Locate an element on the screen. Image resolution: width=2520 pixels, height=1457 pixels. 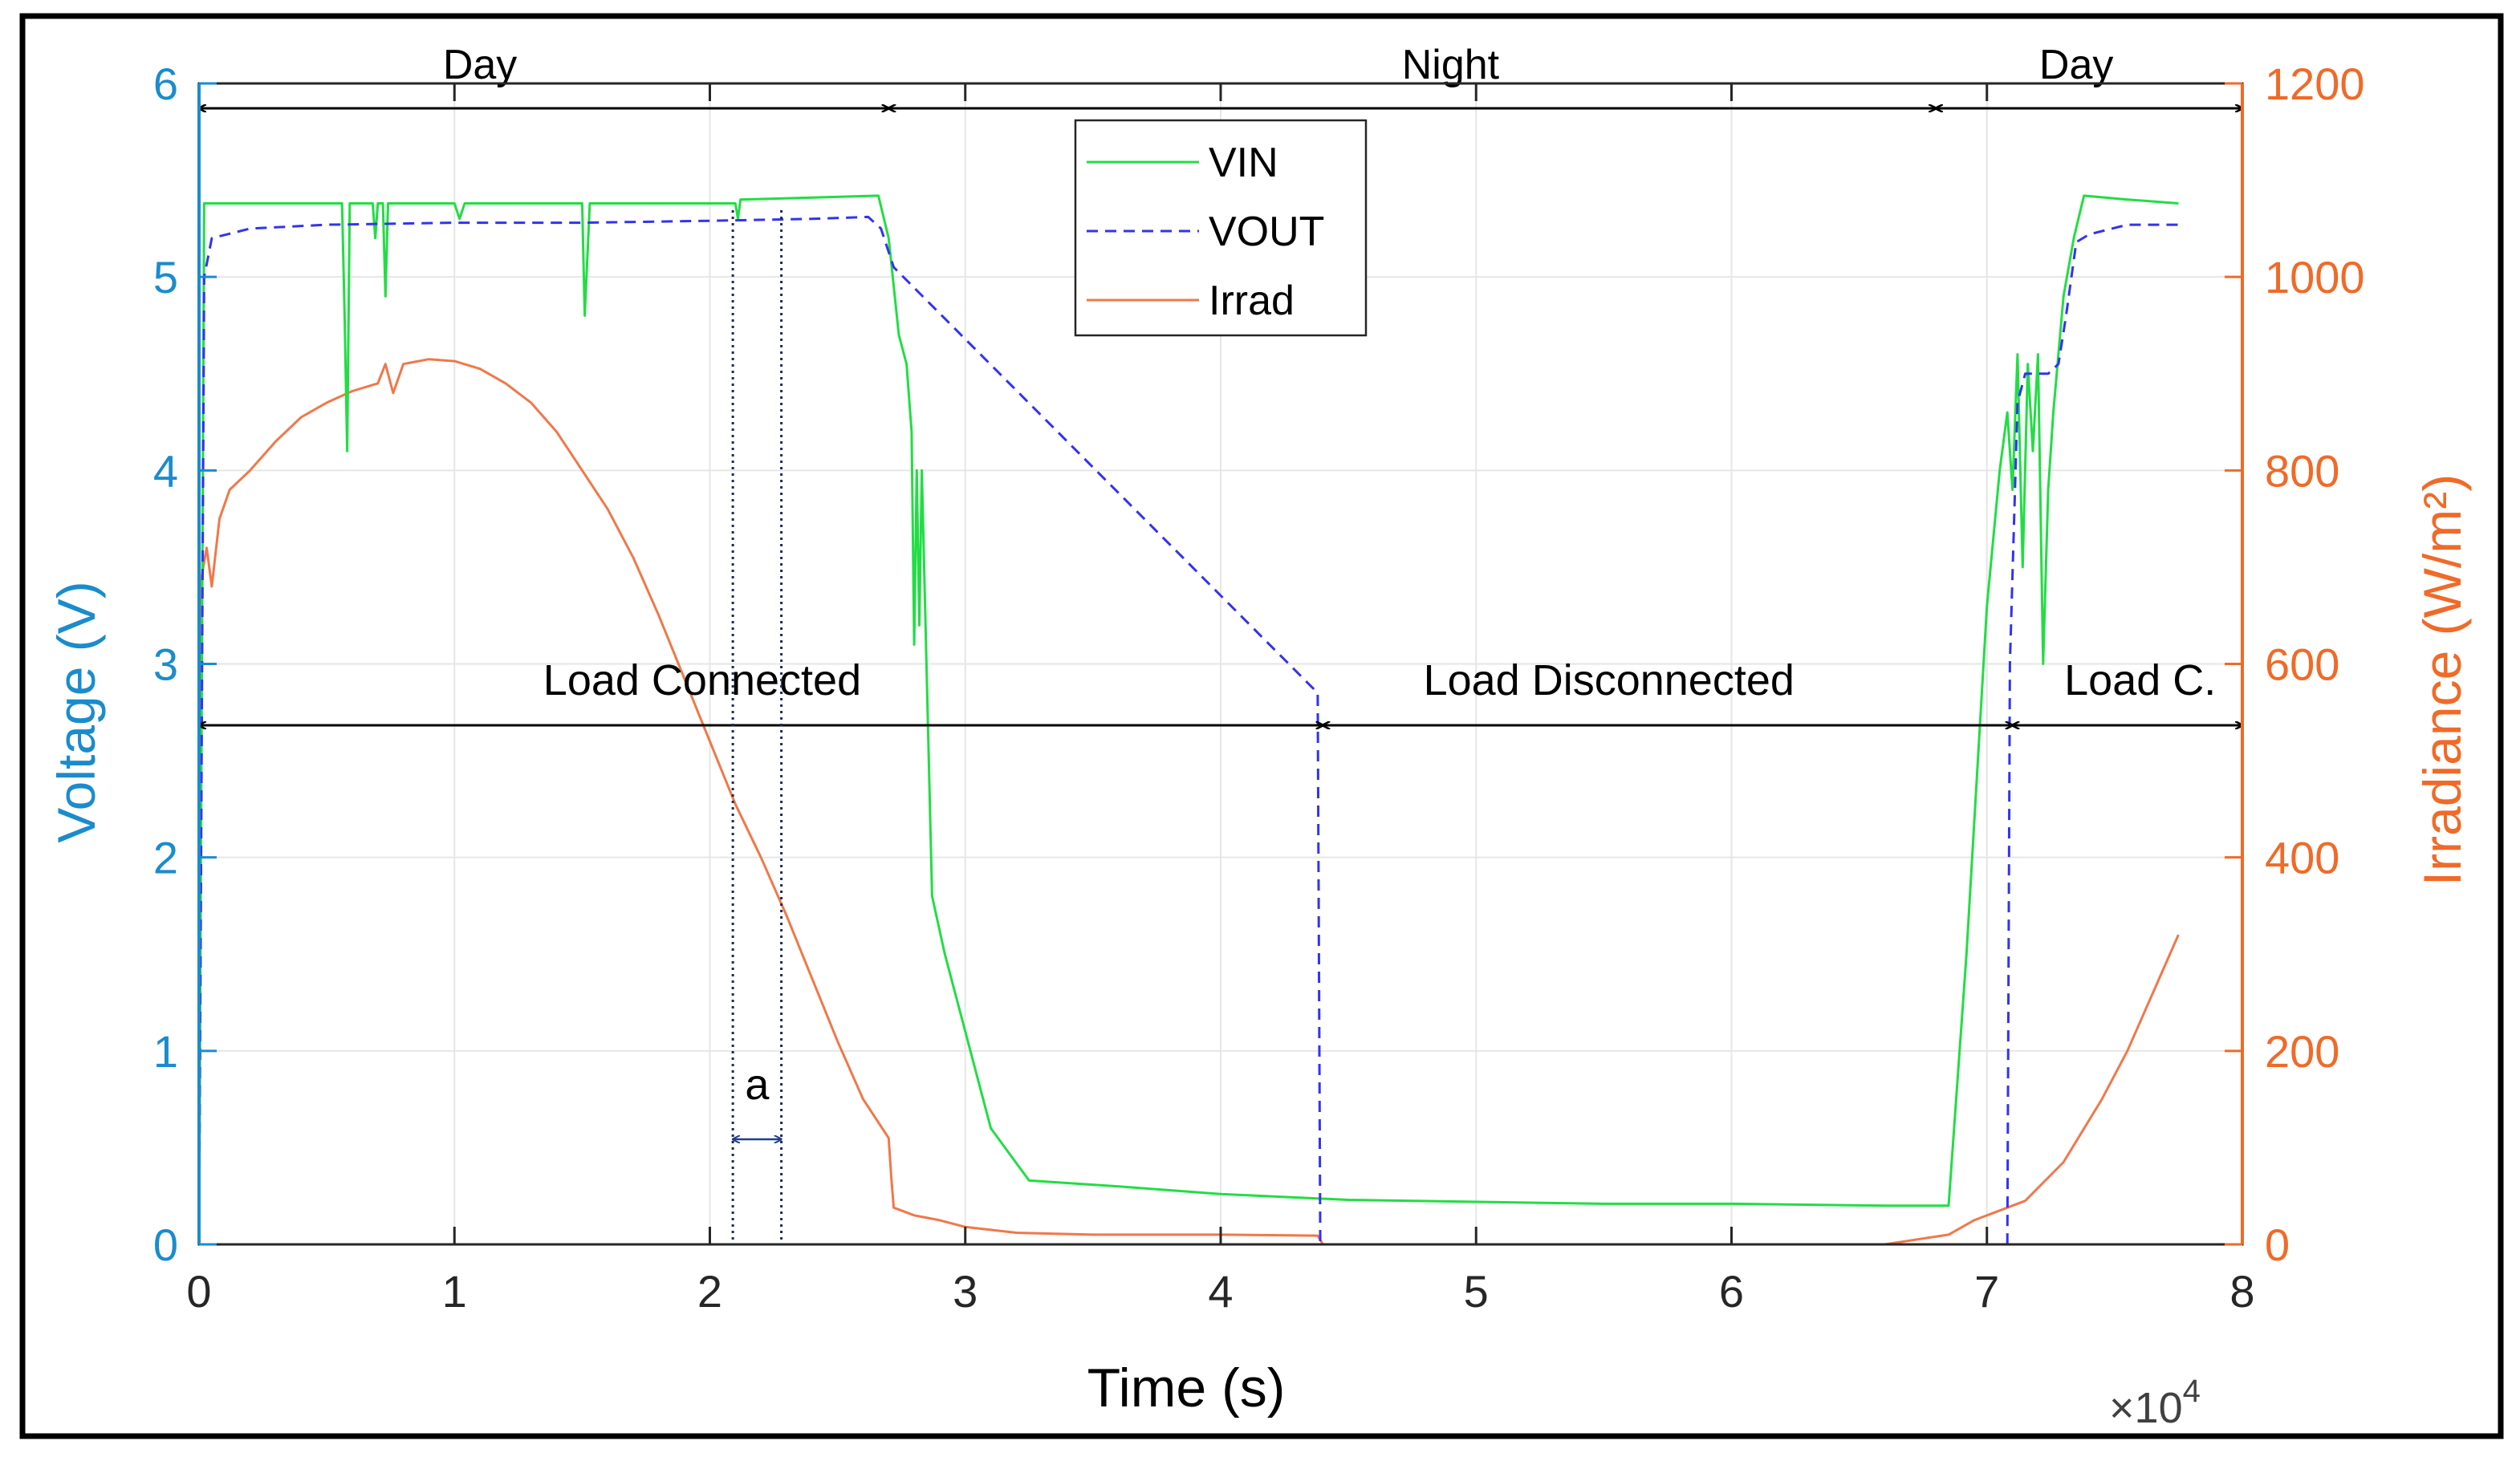
x-axis-multiplier-exponent: 4 is located at coordinates (2192, 1391).